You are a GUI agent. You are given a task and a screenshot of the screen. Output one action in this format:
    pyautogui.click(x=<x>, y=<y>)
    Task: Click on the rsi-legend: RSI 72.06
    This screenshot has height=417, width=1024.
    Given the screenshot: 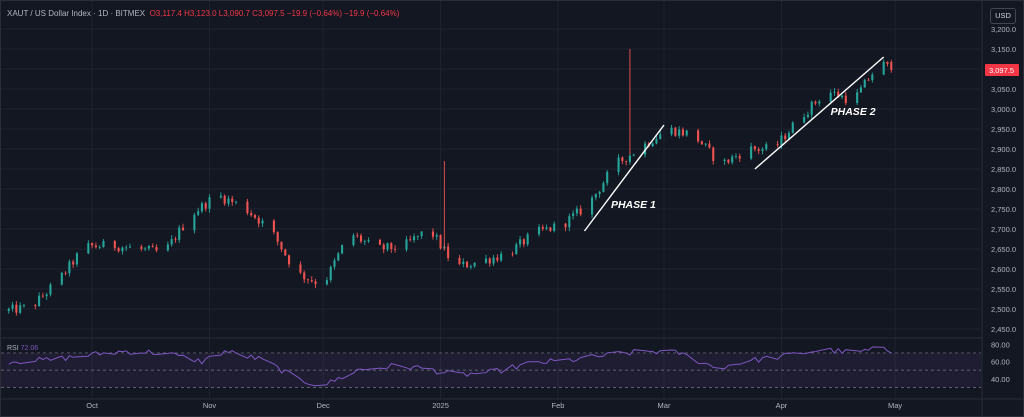 What is the action you would take?
    pyautogui.click(x=22, y=348)
    